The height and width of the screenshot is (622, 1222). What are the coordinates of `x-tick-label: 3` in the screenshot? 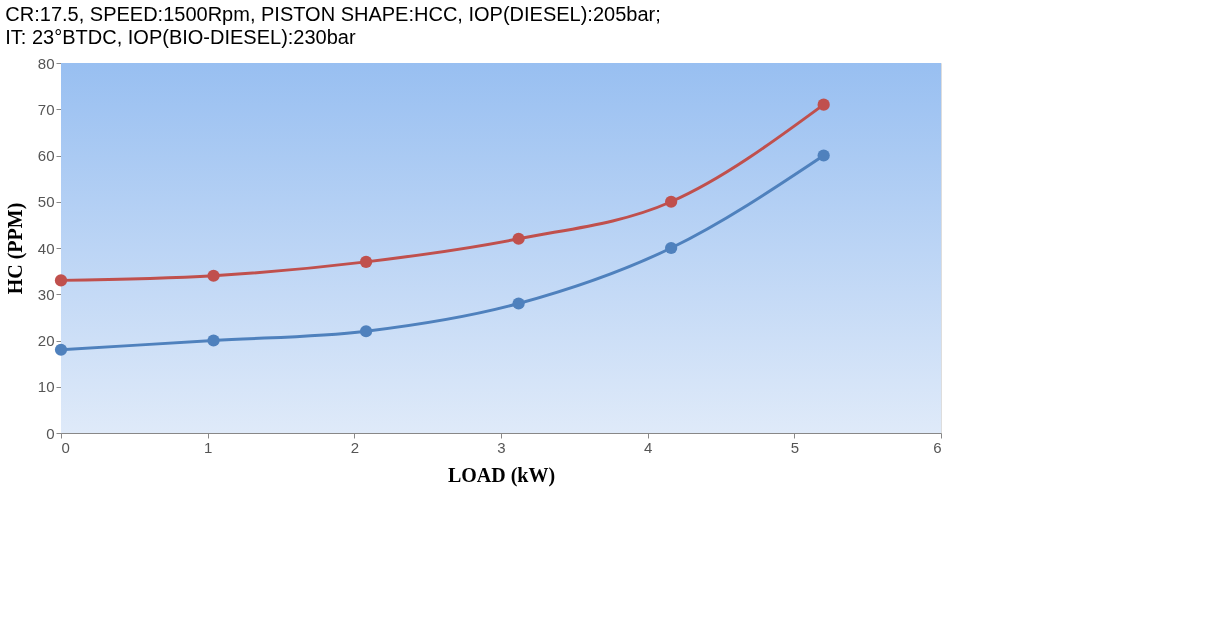 It's located at (501, 447).